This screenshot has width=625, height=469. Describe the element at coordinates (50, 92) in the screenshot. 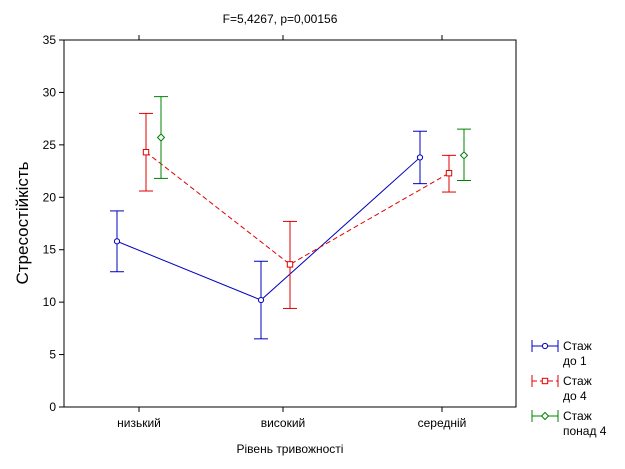

I see `y-tick-label: 30` at that location.